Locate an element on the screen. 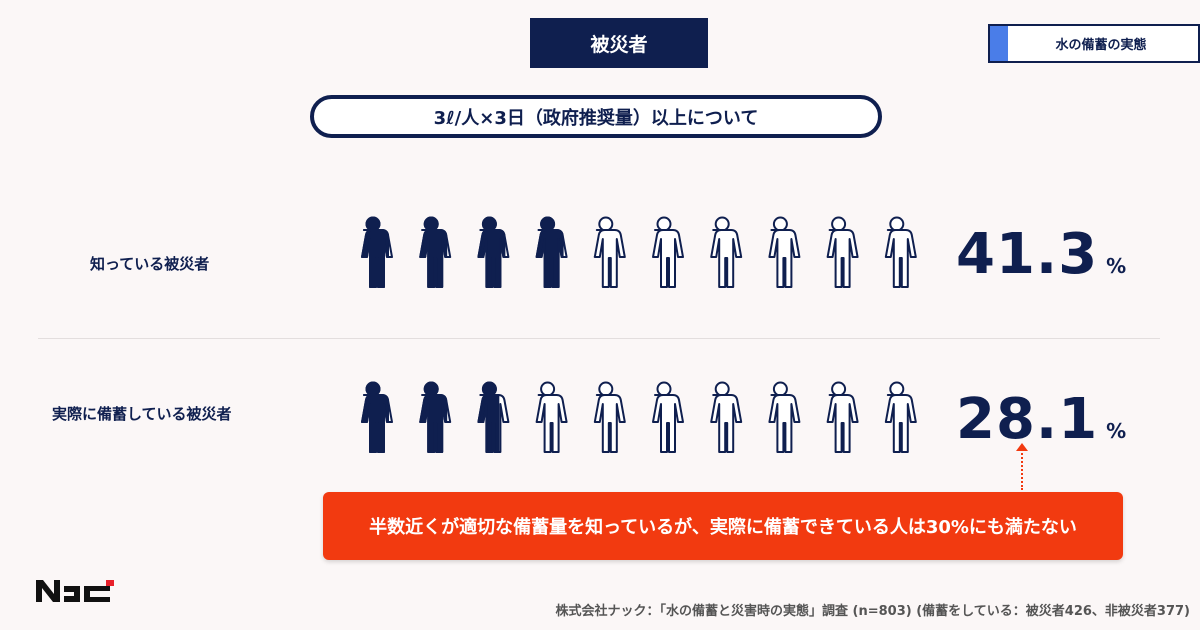  nac-logo is located at coordinates (75, 591).